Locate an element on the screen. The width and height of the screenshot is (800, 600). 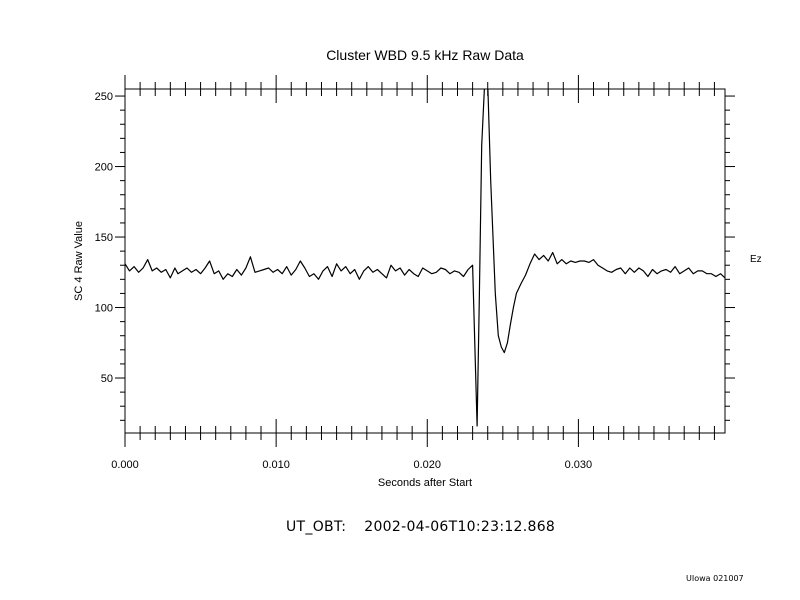
ut-obt-timestamp: 2002-04-06T10:23:12.868 is located at coordinates (460, 527).